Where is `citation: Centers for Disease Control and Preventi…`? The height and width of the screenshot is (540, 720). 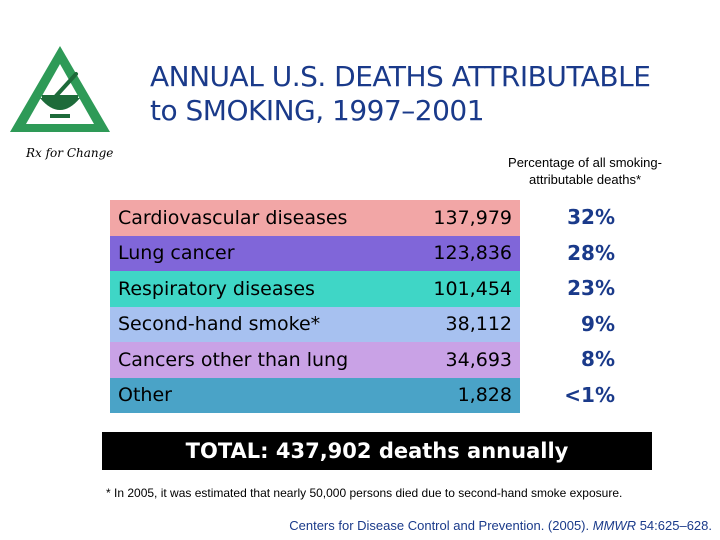 citation: Centers for Disease Control and Preventi… is located at coordinates (500, 525).